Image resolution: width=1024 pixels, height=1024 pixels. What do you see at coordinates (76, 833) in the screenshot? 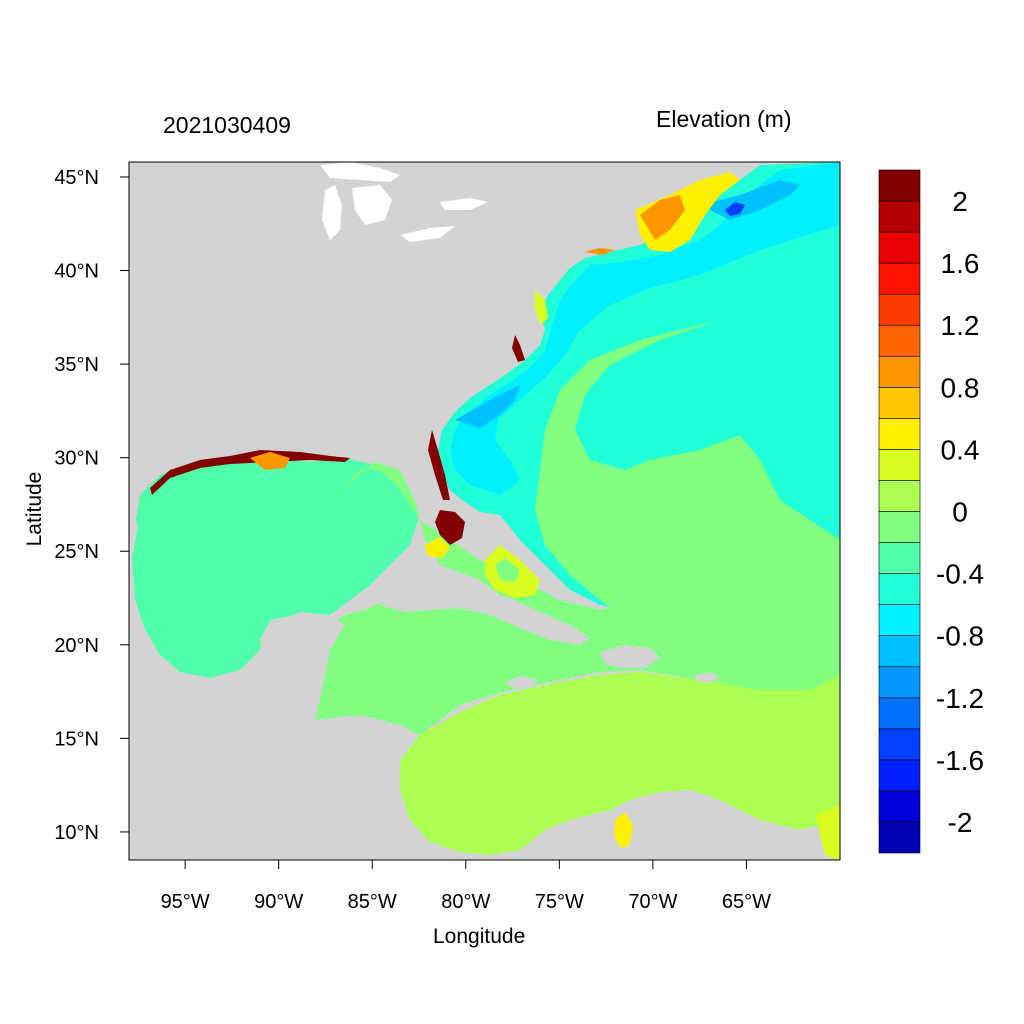
I see `y-tick-label: 10°N` at bounding box center [76, 833].